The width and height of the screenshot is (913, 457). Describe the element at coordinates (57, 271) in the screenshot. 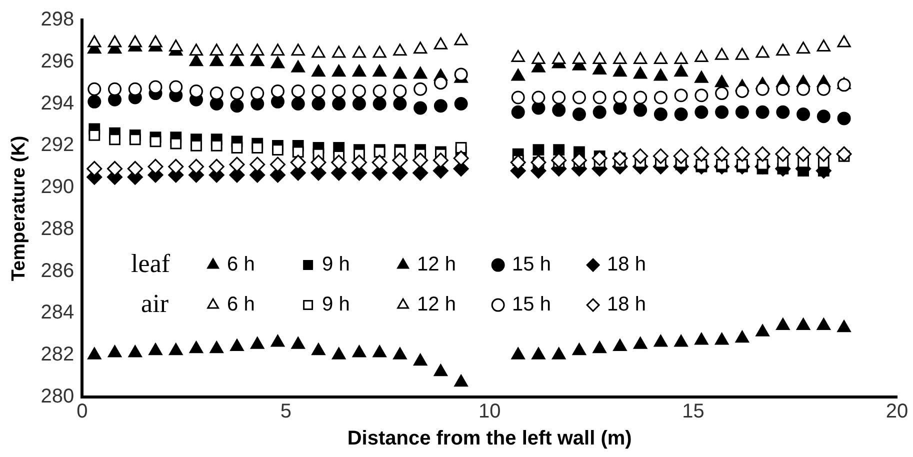

I see `y-tick-label: 286` at that location.